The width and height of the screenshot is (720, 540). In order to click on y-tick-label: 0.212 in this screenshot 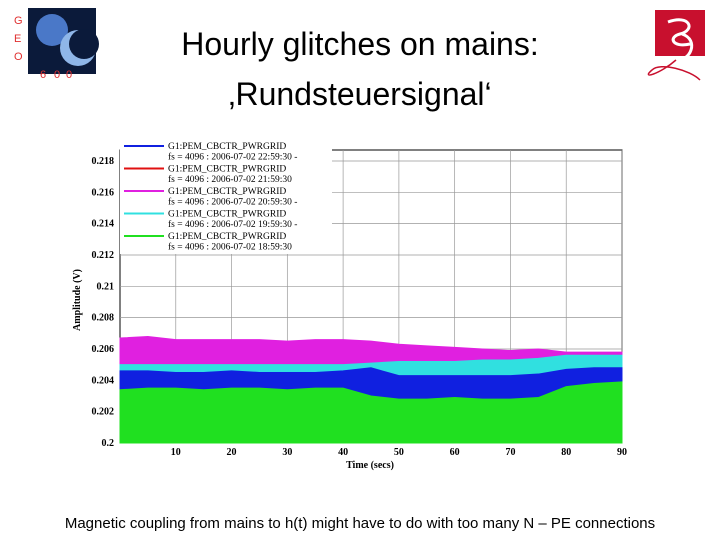, I will do `click(103, 255)`.